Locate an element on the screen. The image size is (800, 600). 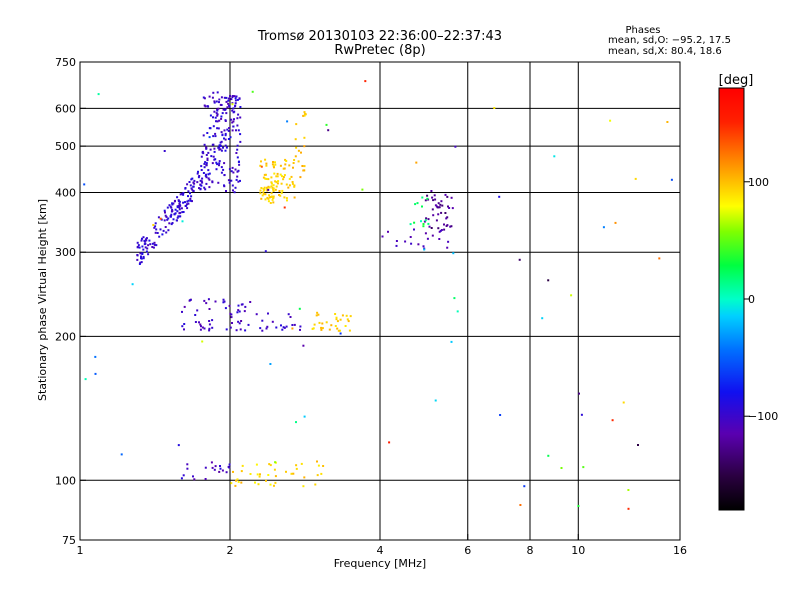
colorbar-tick-label: 100 is located at coordinates (758, 182).